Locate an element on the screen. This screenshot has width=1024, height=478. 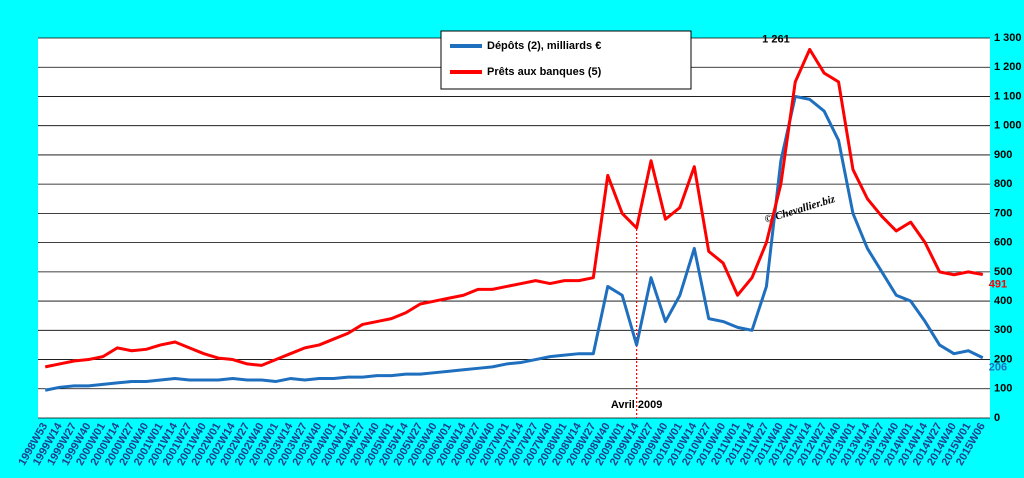
legend-box is located at coordinates (566, 60).